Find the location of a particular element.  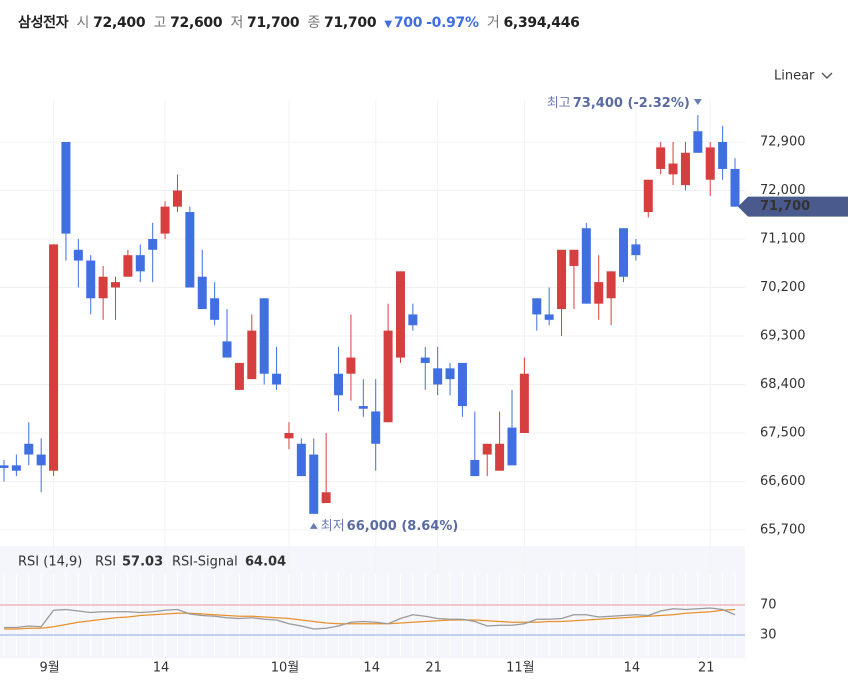

annotation-text: 최고 73,400 (-2.32%) is located at coordinates (618, 103).